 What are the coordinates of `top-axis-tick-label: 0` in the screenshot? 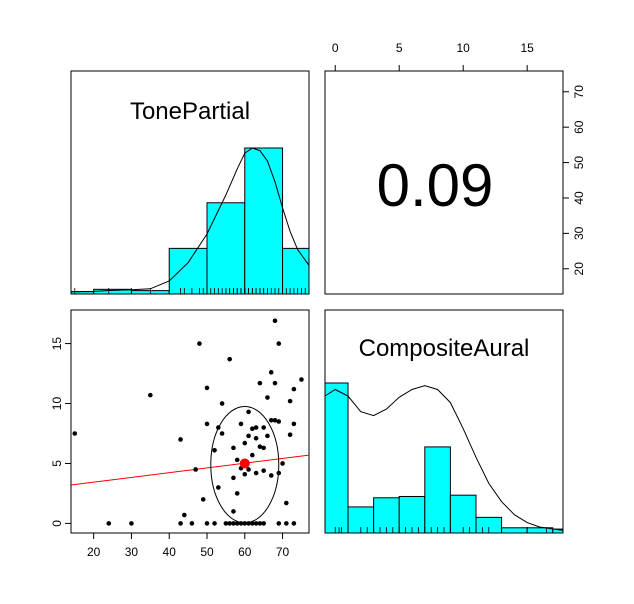 It's located at (335, 48).